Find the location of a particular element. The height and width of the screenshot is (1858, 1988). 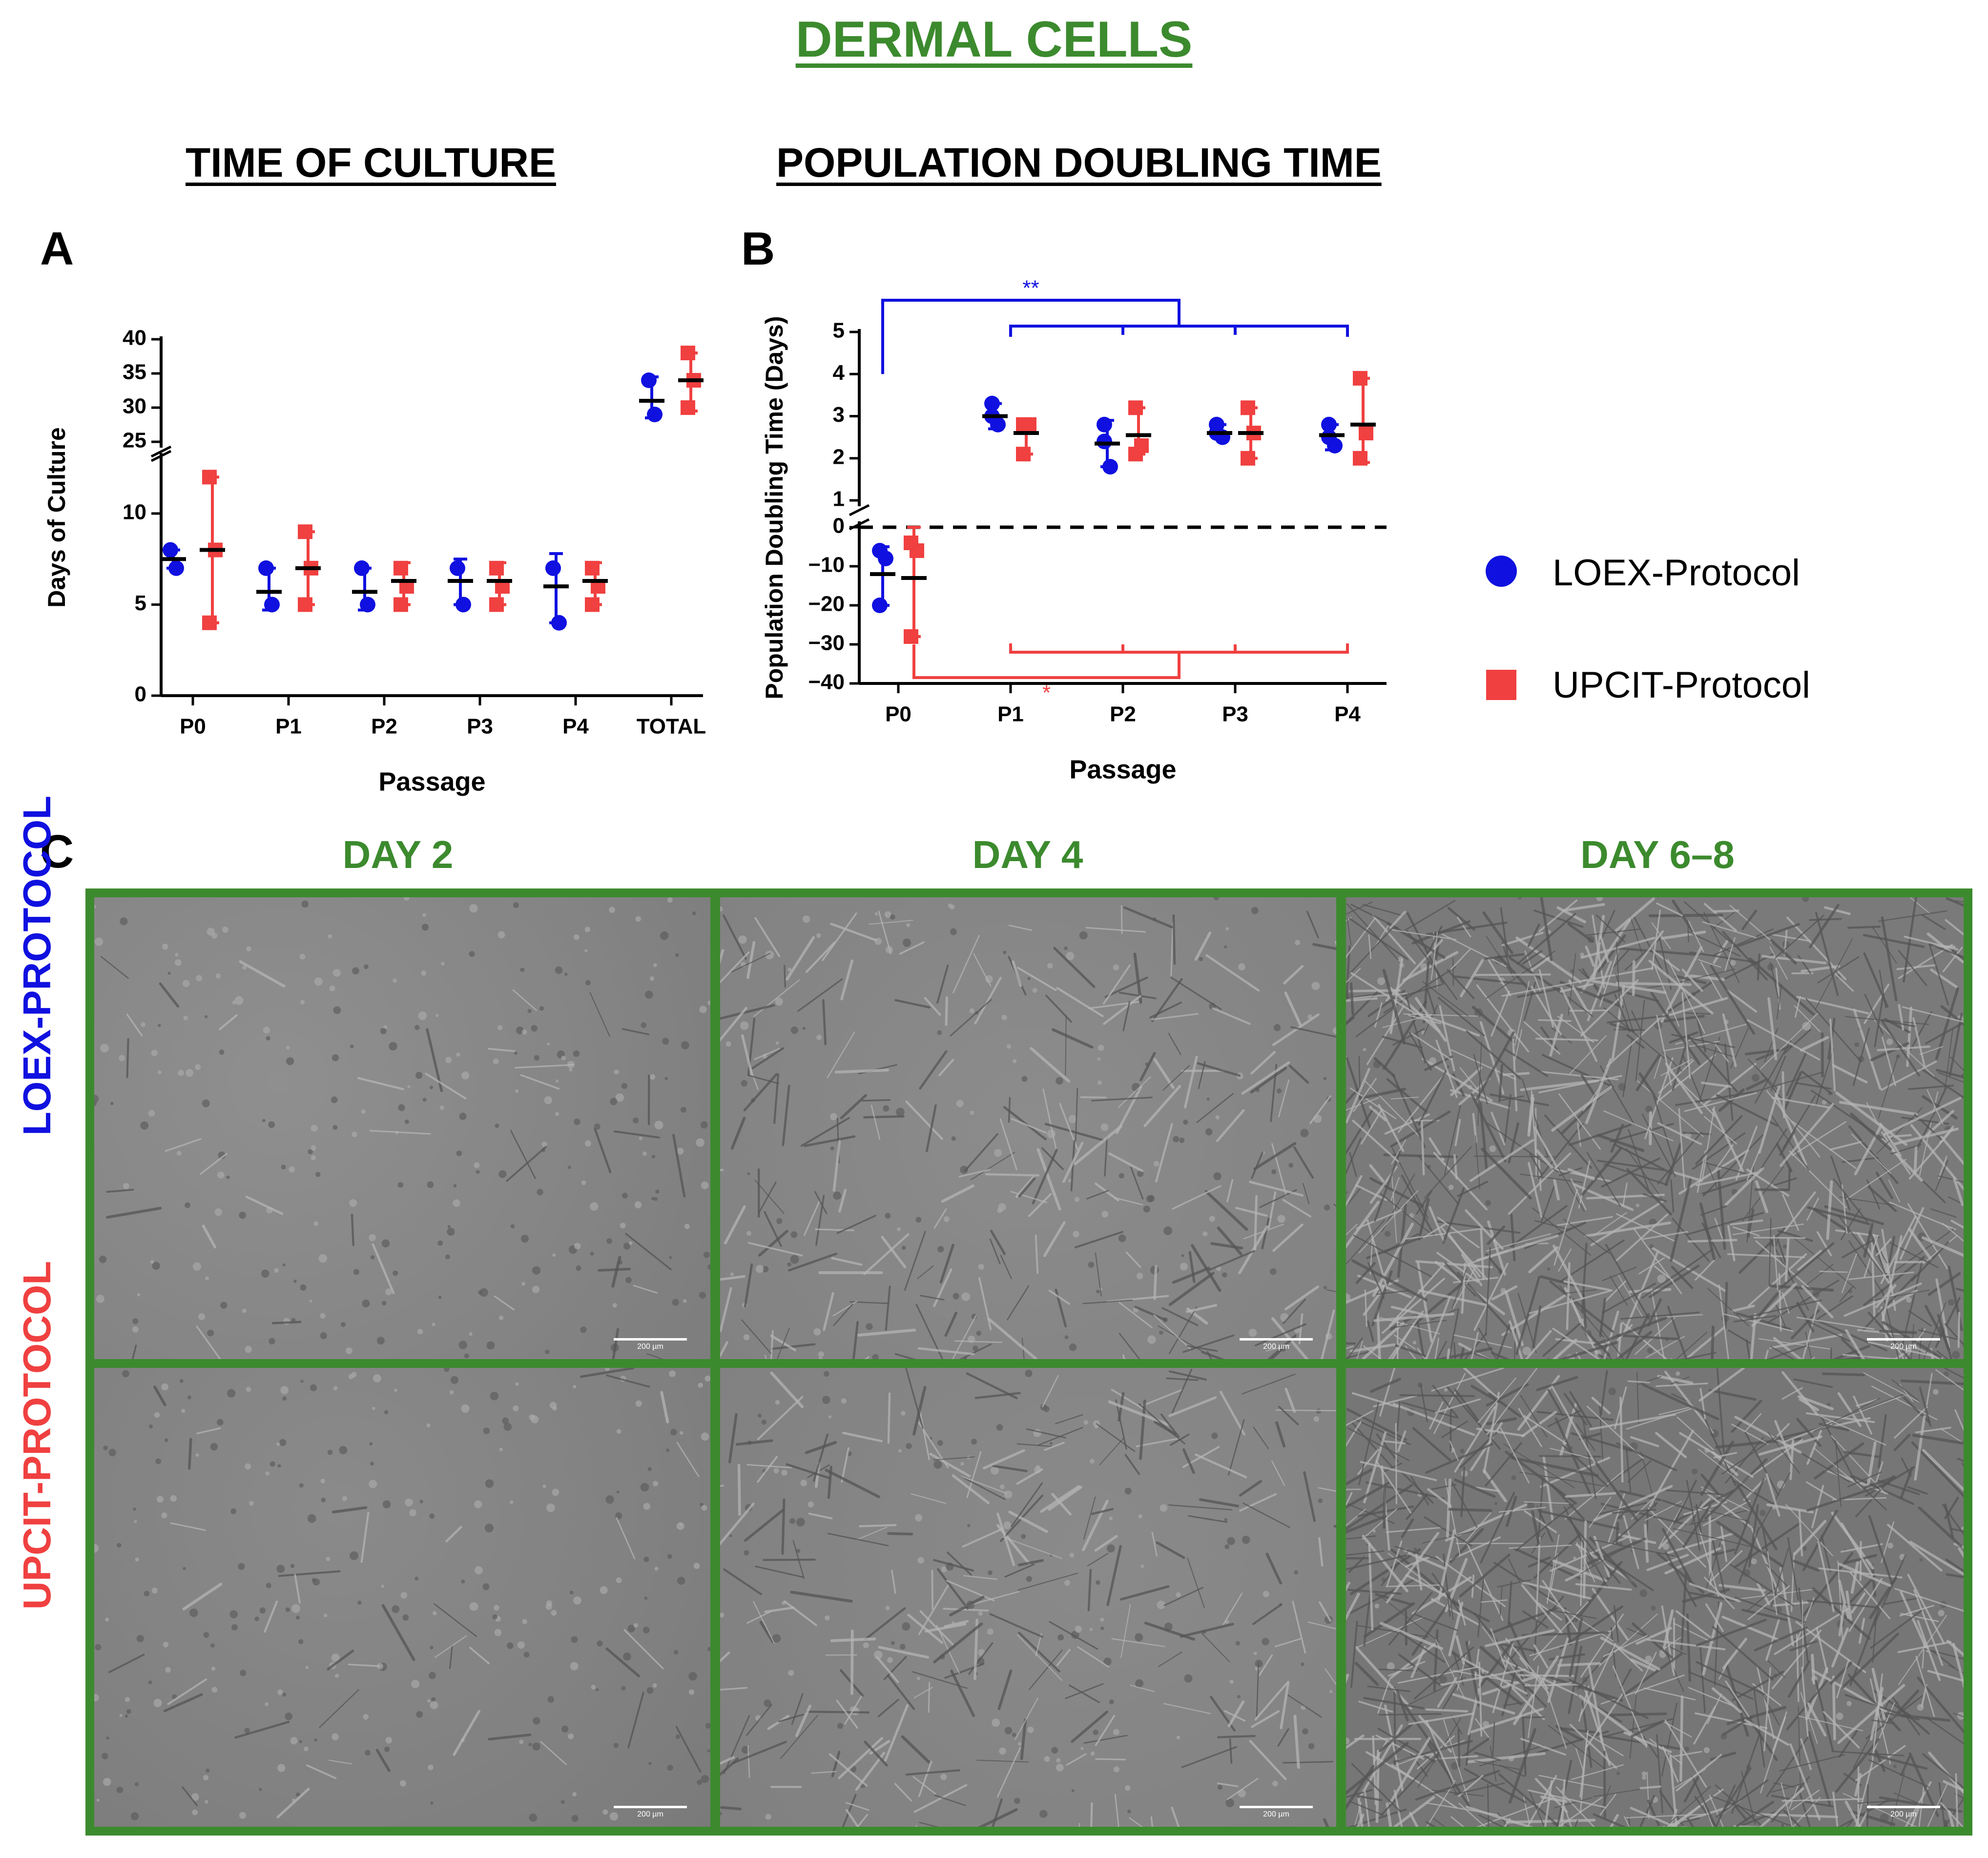

y-tick-label: 40 is located at coordinates (134, 338).